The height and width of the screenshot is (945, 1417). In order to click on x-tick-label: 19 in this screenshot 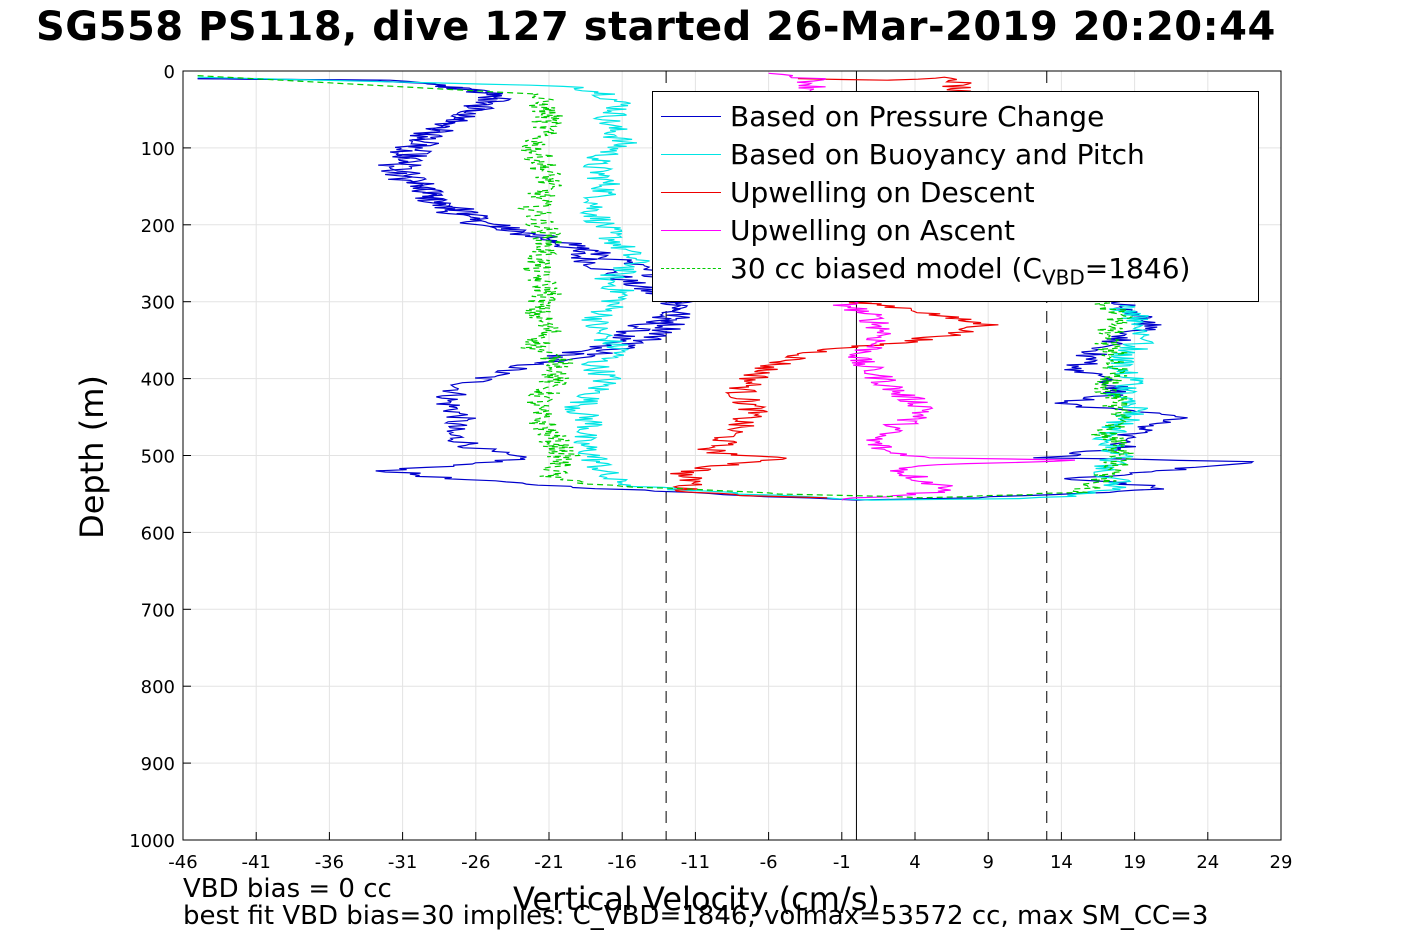, I will do `click(1134, 862)`.